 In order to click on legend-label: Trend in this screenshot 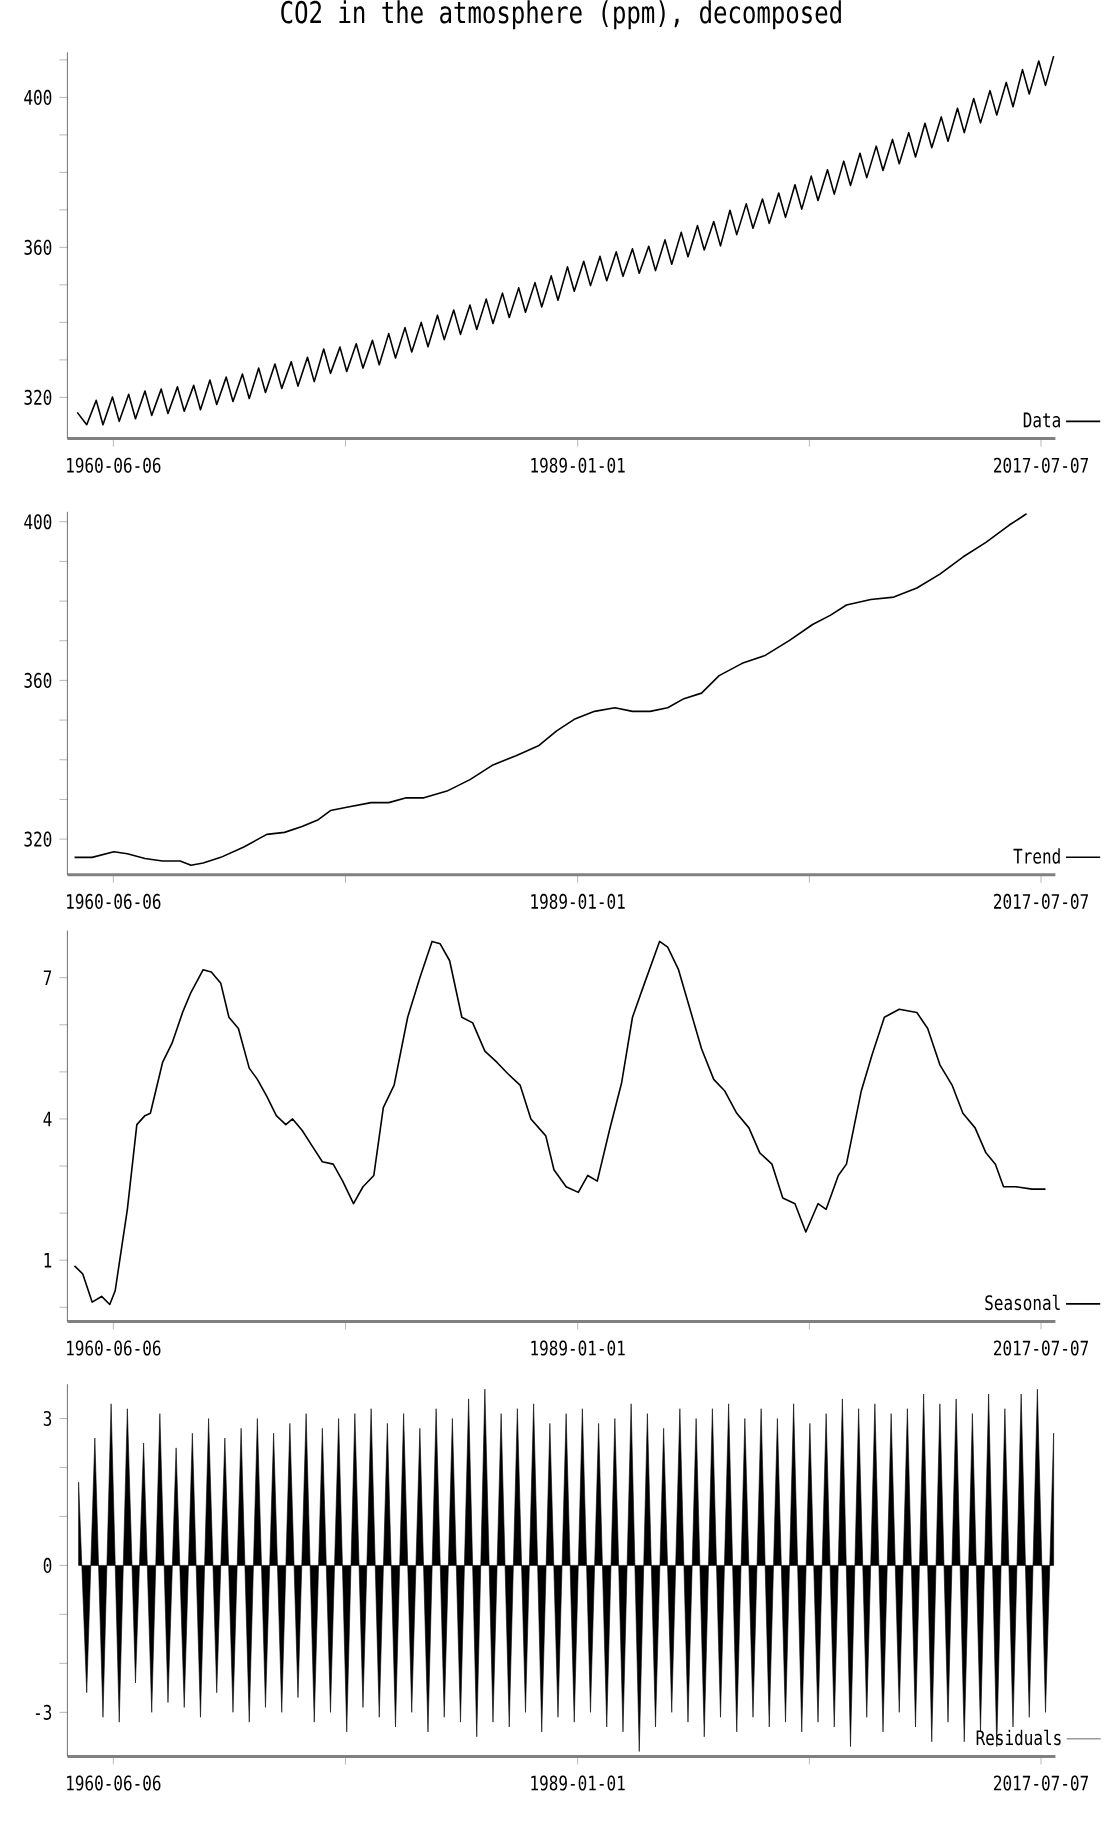, I will do `click(1036, 856)`.